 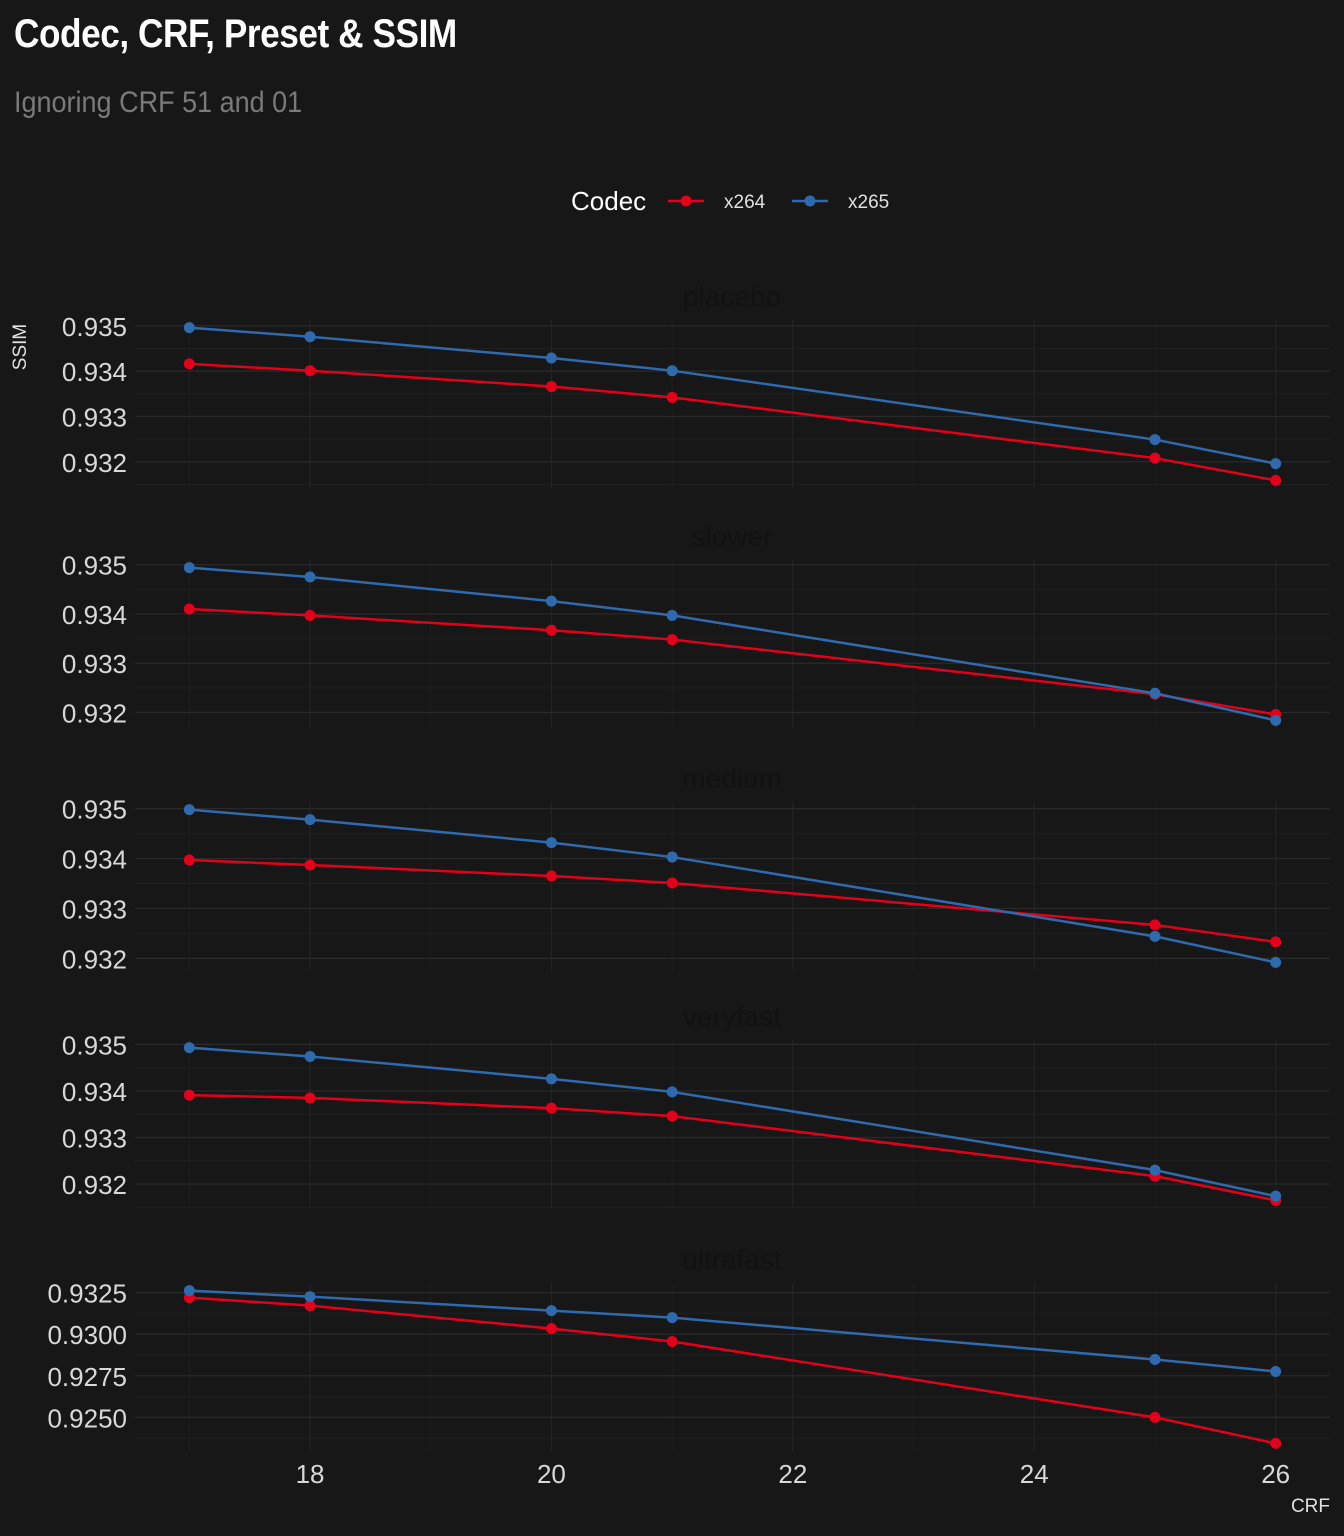 I want to click on facet-title-ultrafast: ultrafast, so click(x=732, y=1259).